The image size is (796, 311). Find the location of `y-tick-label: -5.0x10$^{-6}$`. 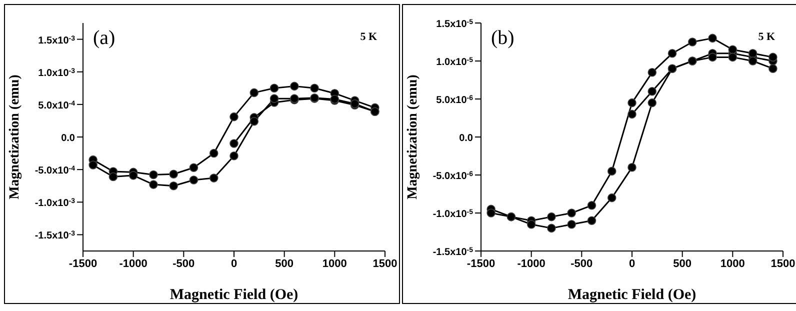

y-tick-label: -5.0x10$^{-6}$ is located at coordinates (453, 176).